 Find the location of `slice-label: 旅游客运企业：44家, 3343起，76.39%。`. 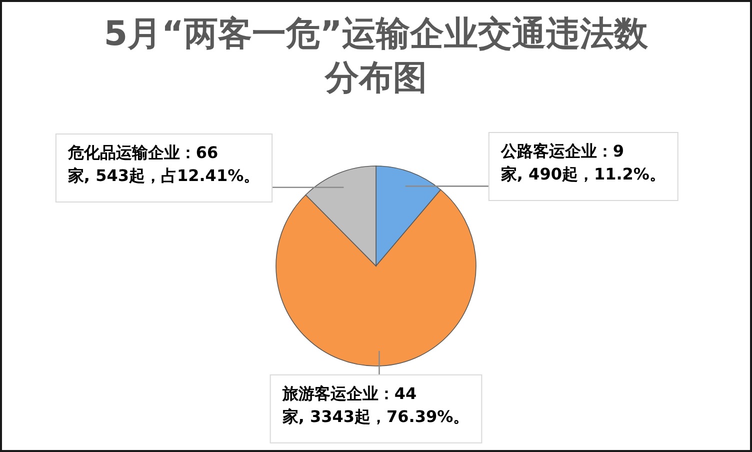

slice-label: 旅游客运企业：44家, 3343起，76.39%。 is located at coordinates (375, 405).